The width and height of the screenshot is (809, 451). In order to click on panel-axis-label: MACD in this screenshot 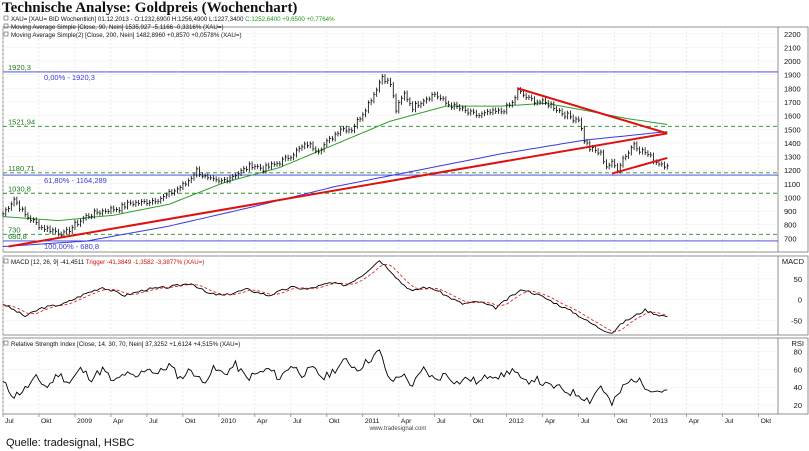, I will do `click(793, 261)`.